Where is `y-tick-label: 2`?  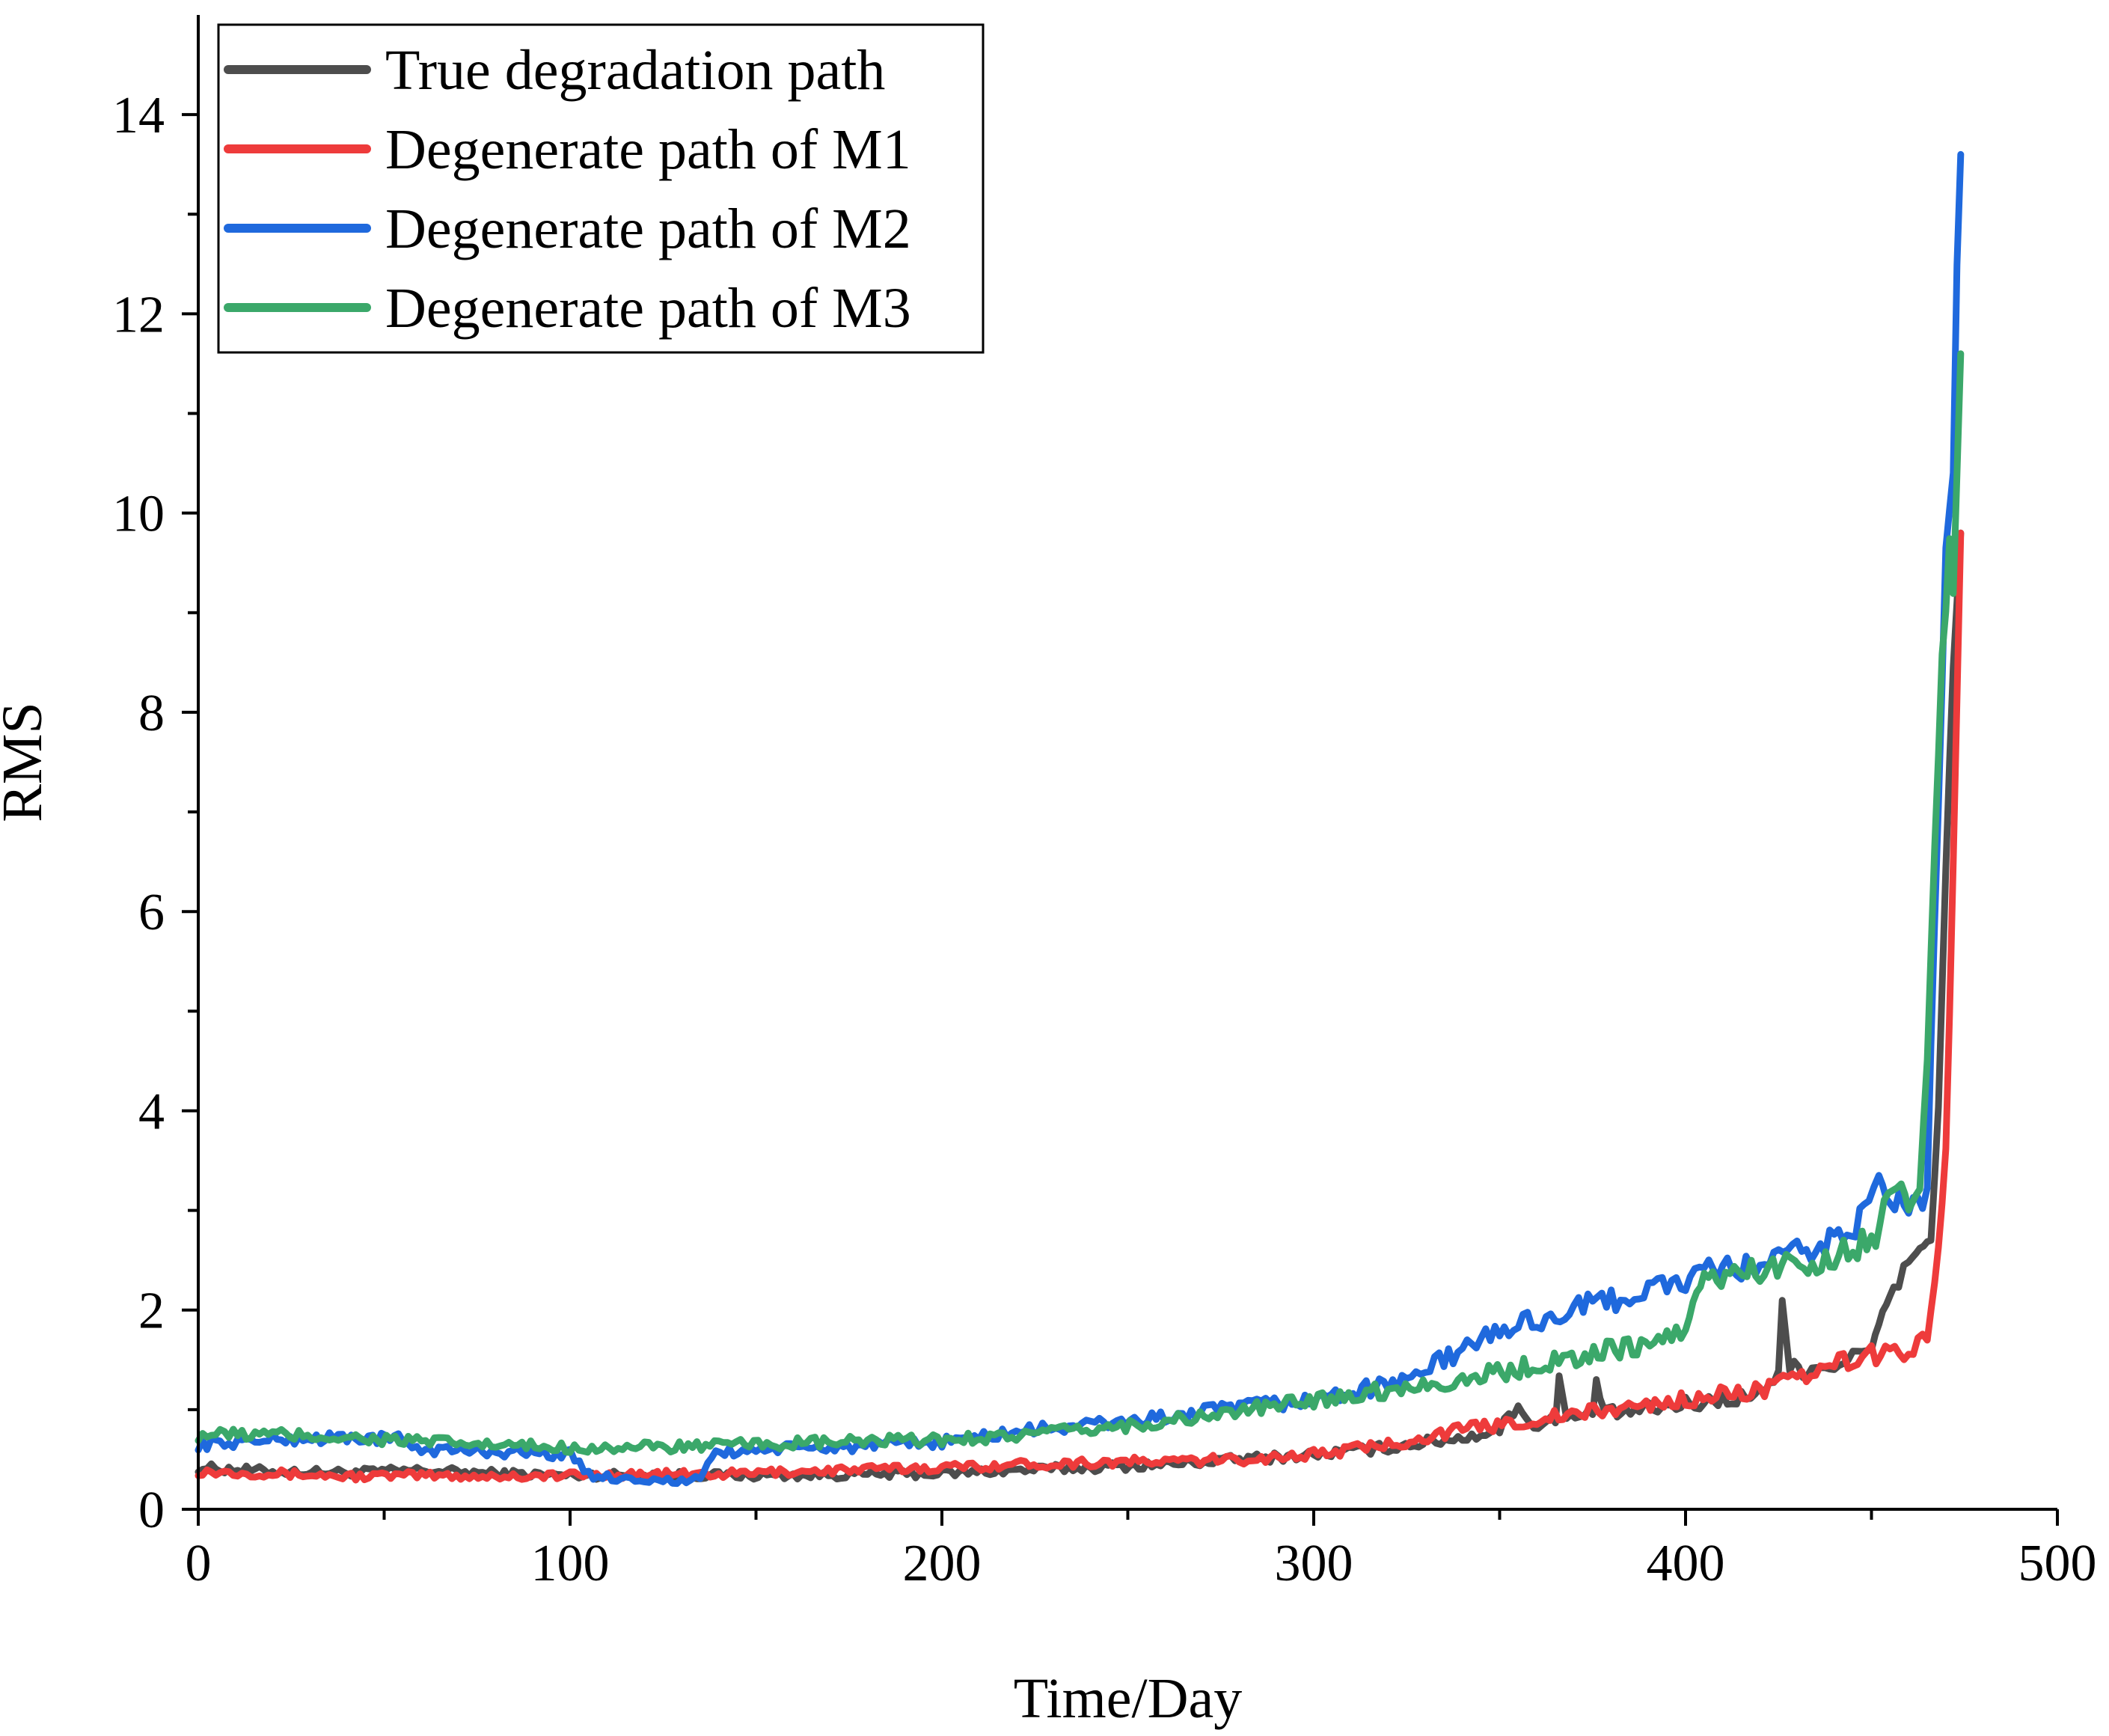
y-tick-label: 2 is located at coordinates (151, 1311).